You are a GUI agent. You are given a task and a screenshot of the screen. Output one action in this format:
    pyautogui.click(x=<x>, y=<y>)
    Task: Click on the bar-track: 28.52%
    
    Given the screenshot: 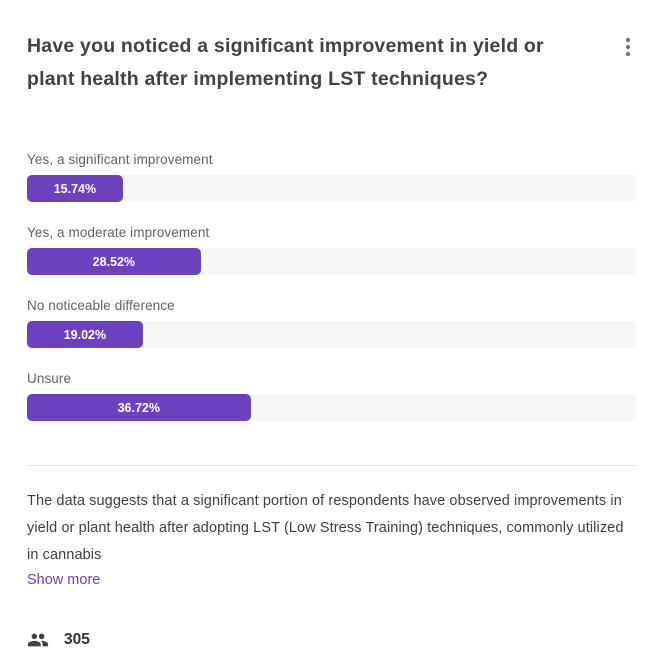 What is the action you would take?
    pyautogui.click(x=331, y=261)
    